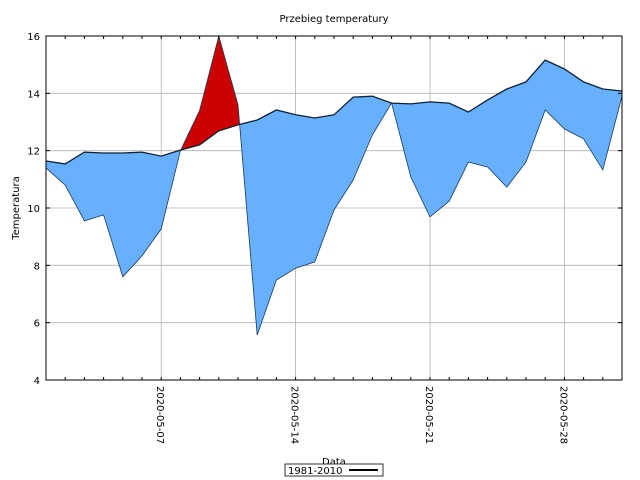  Describe the element at coordinates (33, 94) in the screenshot. I see `y-tick-label: 14` at that location.